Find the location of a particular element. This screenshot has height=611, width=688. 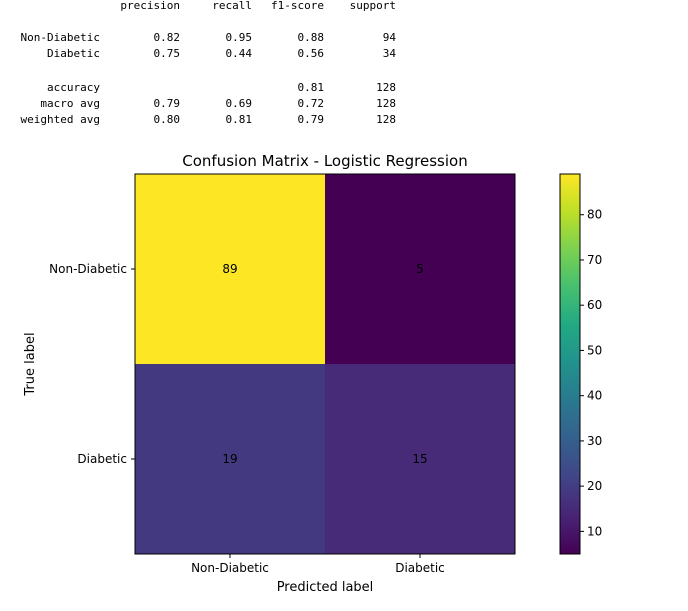

y-tick-label: Diabetic is located at coordinates (102, 459).